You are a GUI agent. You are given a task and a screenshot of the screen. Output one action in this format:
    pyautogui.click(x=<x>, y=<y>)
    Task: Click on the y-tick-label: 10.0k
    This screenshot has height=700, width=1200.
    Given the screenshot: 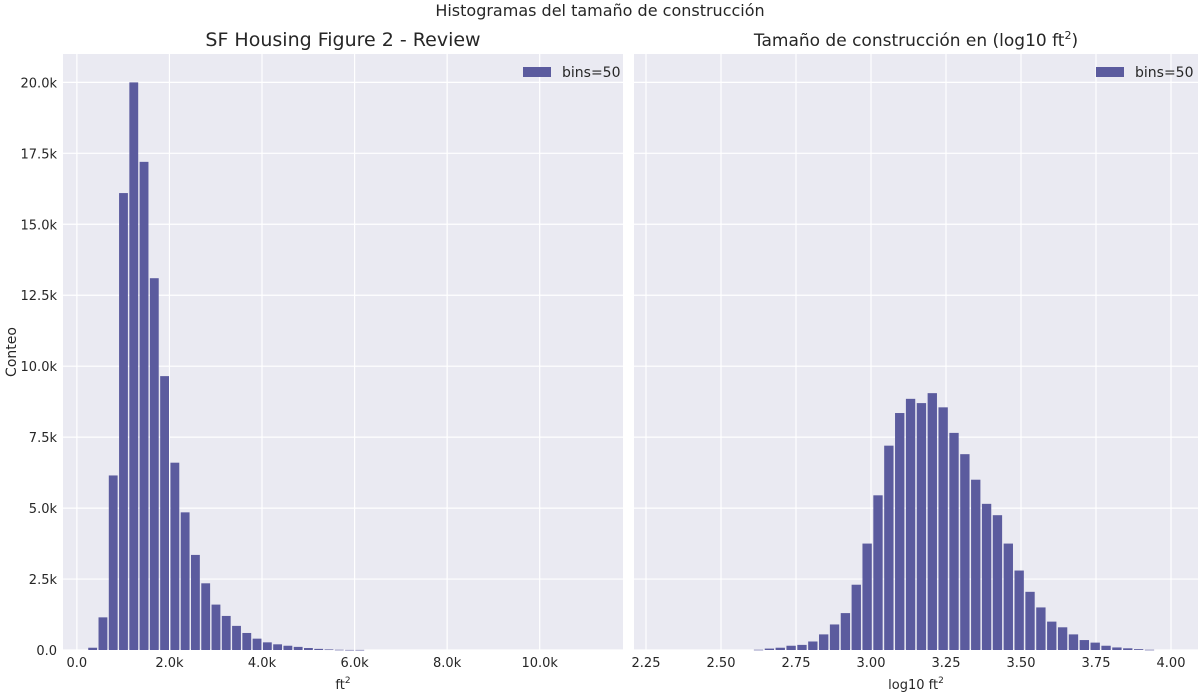 What is the action you would take?
    pyautogui.click(x=39, y=367)
    